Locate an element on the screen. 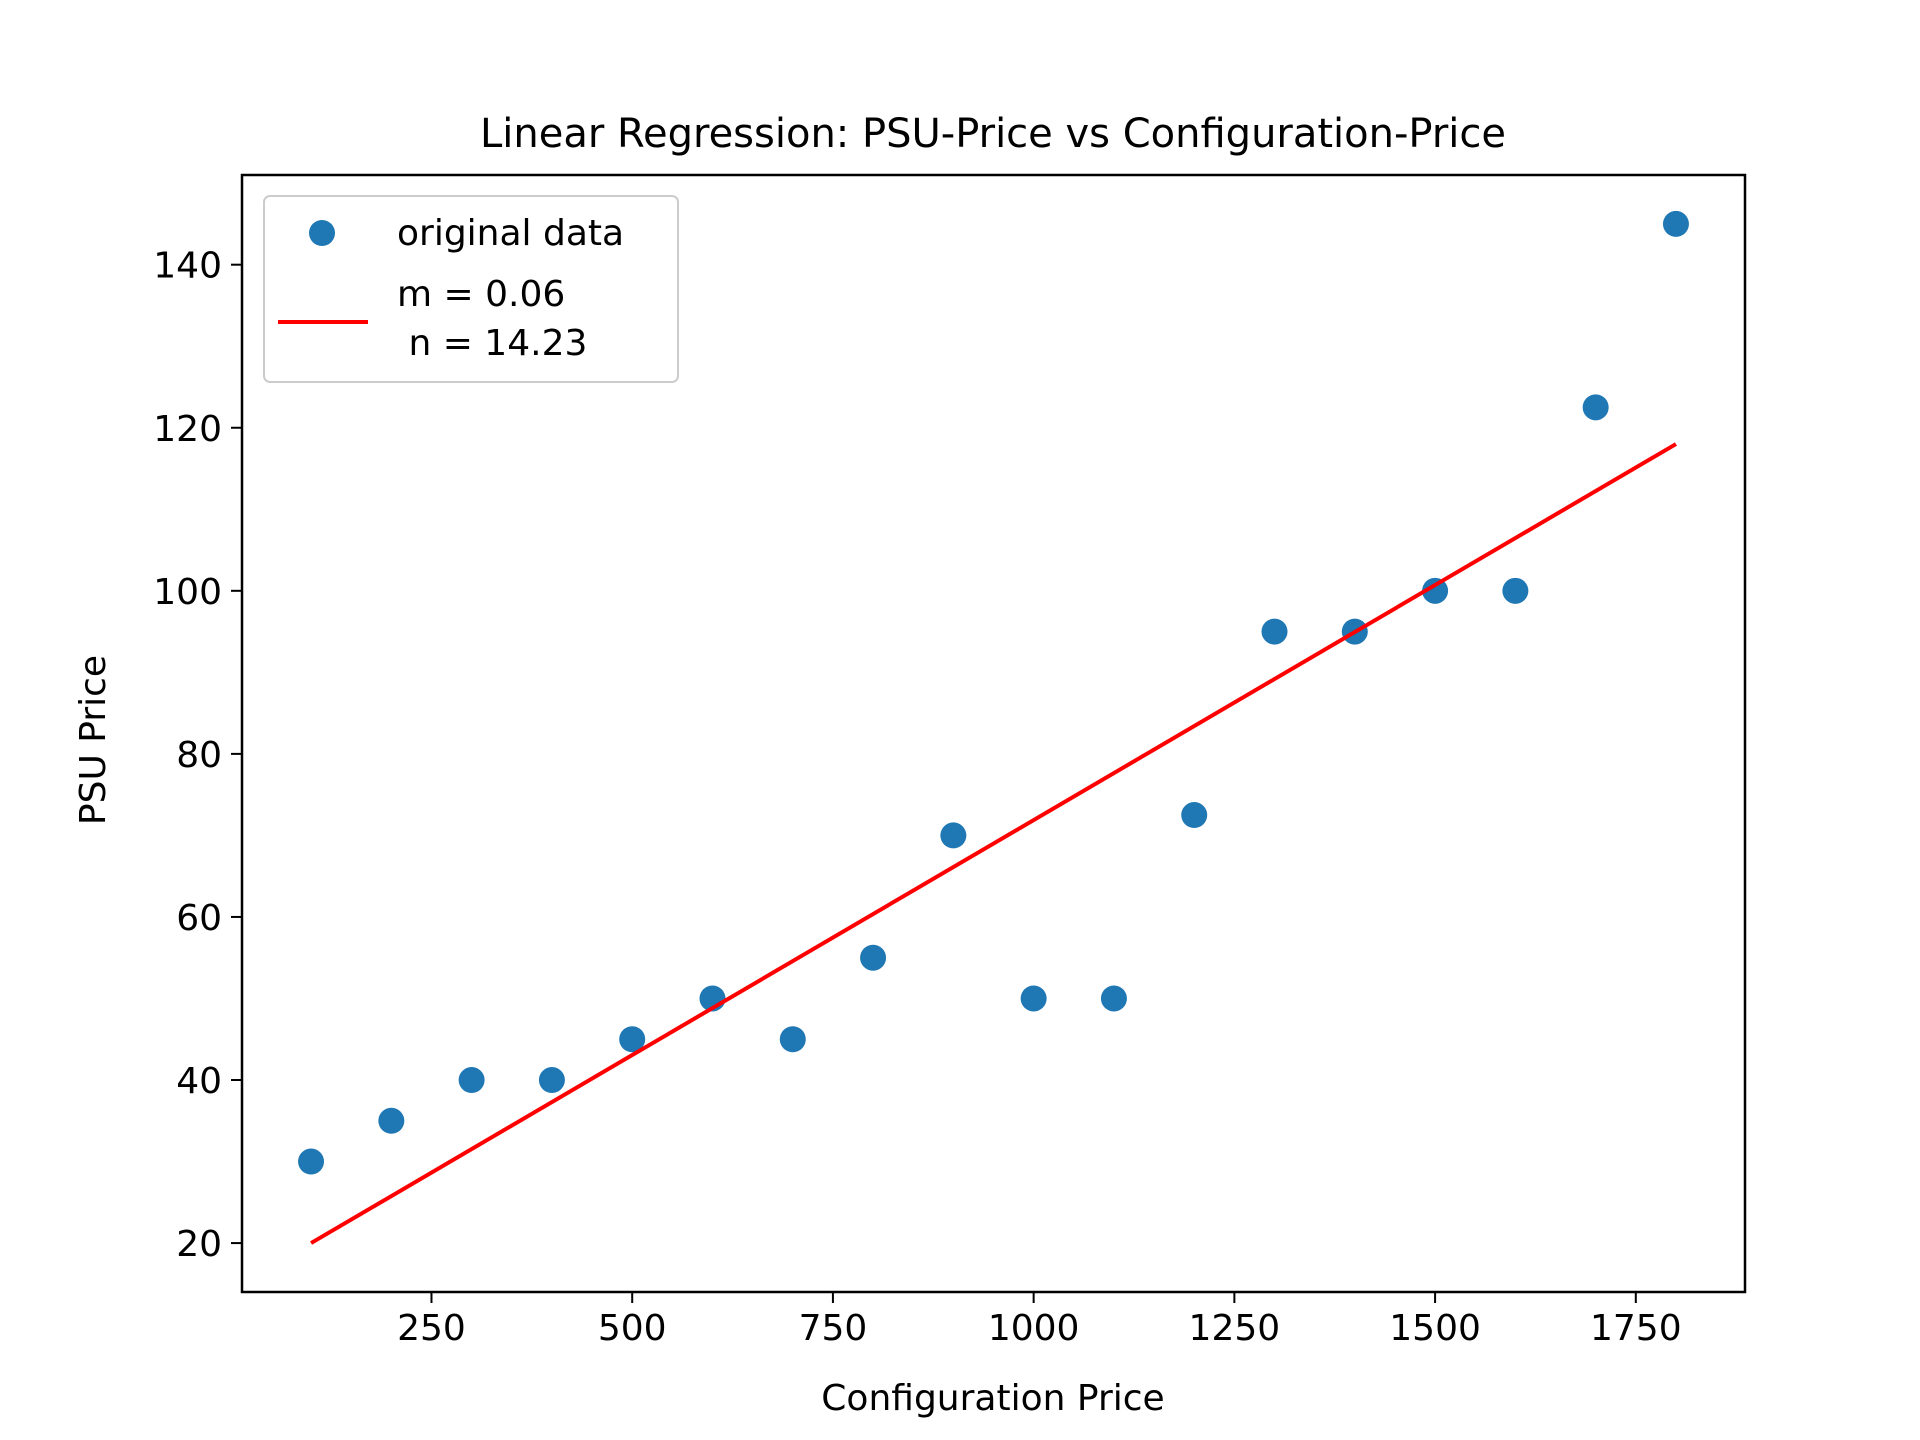  y-tick-label: 120 is located at coordinates (187, 429).